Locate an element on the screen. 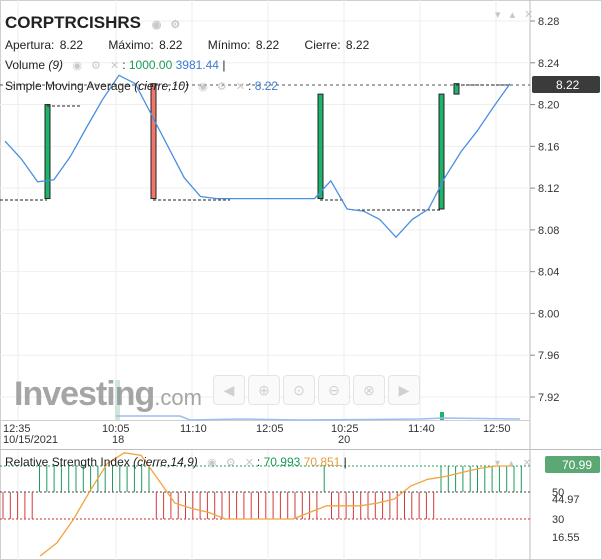  rsi-y-tick-label: 16.55 is located at coordinates (566, 538).